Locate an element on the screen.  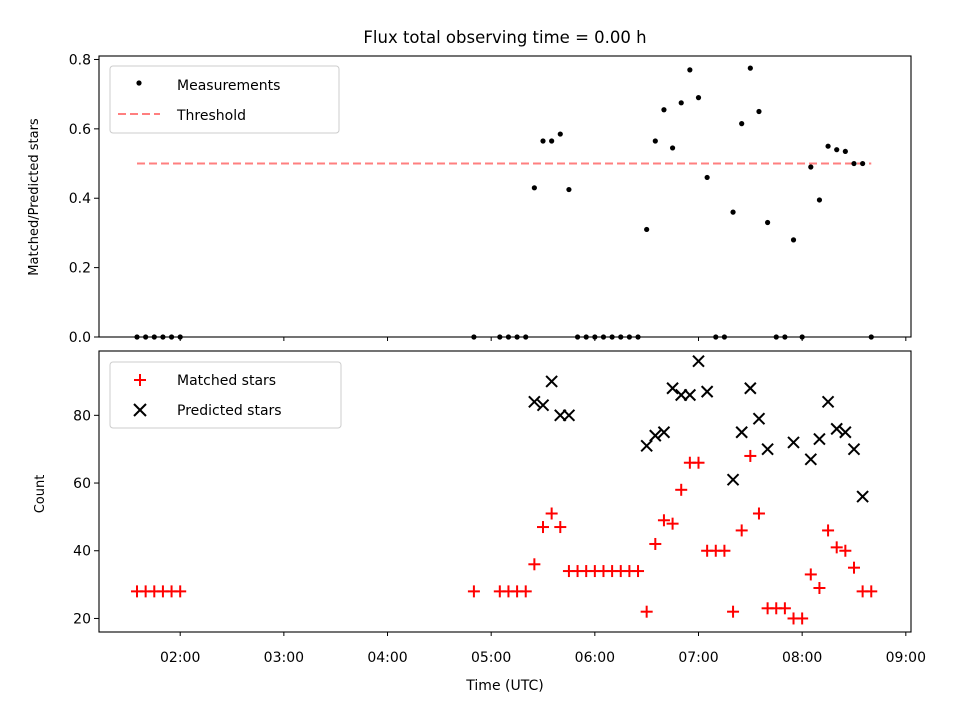
ratio-legend-box is located at coordinates (224, 99).